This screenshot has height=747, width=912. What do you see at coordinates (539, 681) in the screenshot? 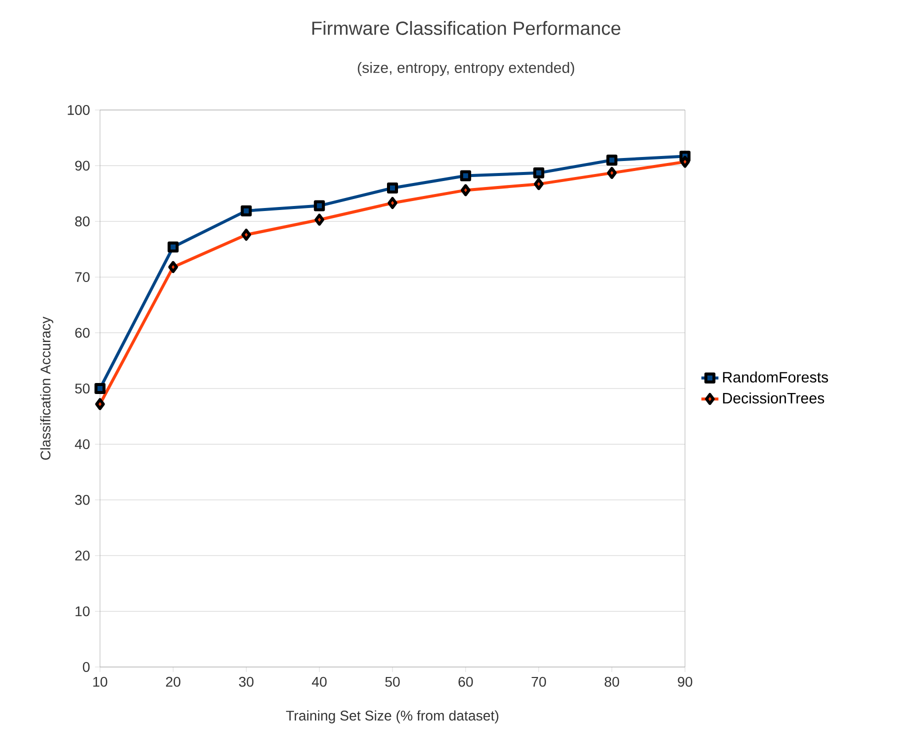
I see `x-tick-label: 70` at bounding box center [539, 681].